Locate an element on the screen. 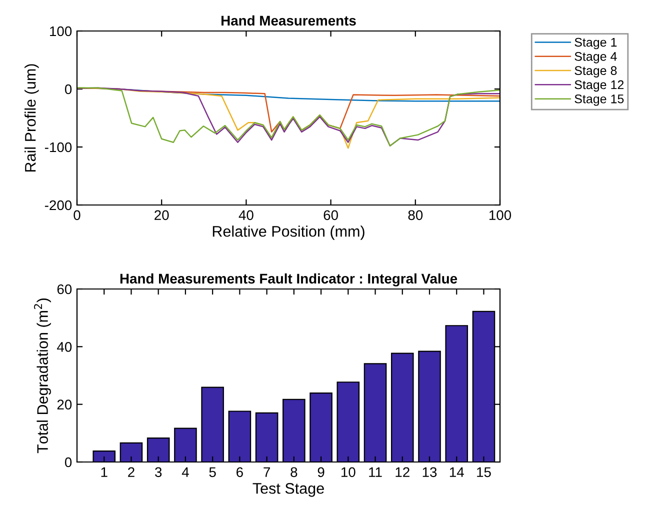 This screenshot has width=645, height=514. x-tick-label: 4 is located at coordinates (185, 472).